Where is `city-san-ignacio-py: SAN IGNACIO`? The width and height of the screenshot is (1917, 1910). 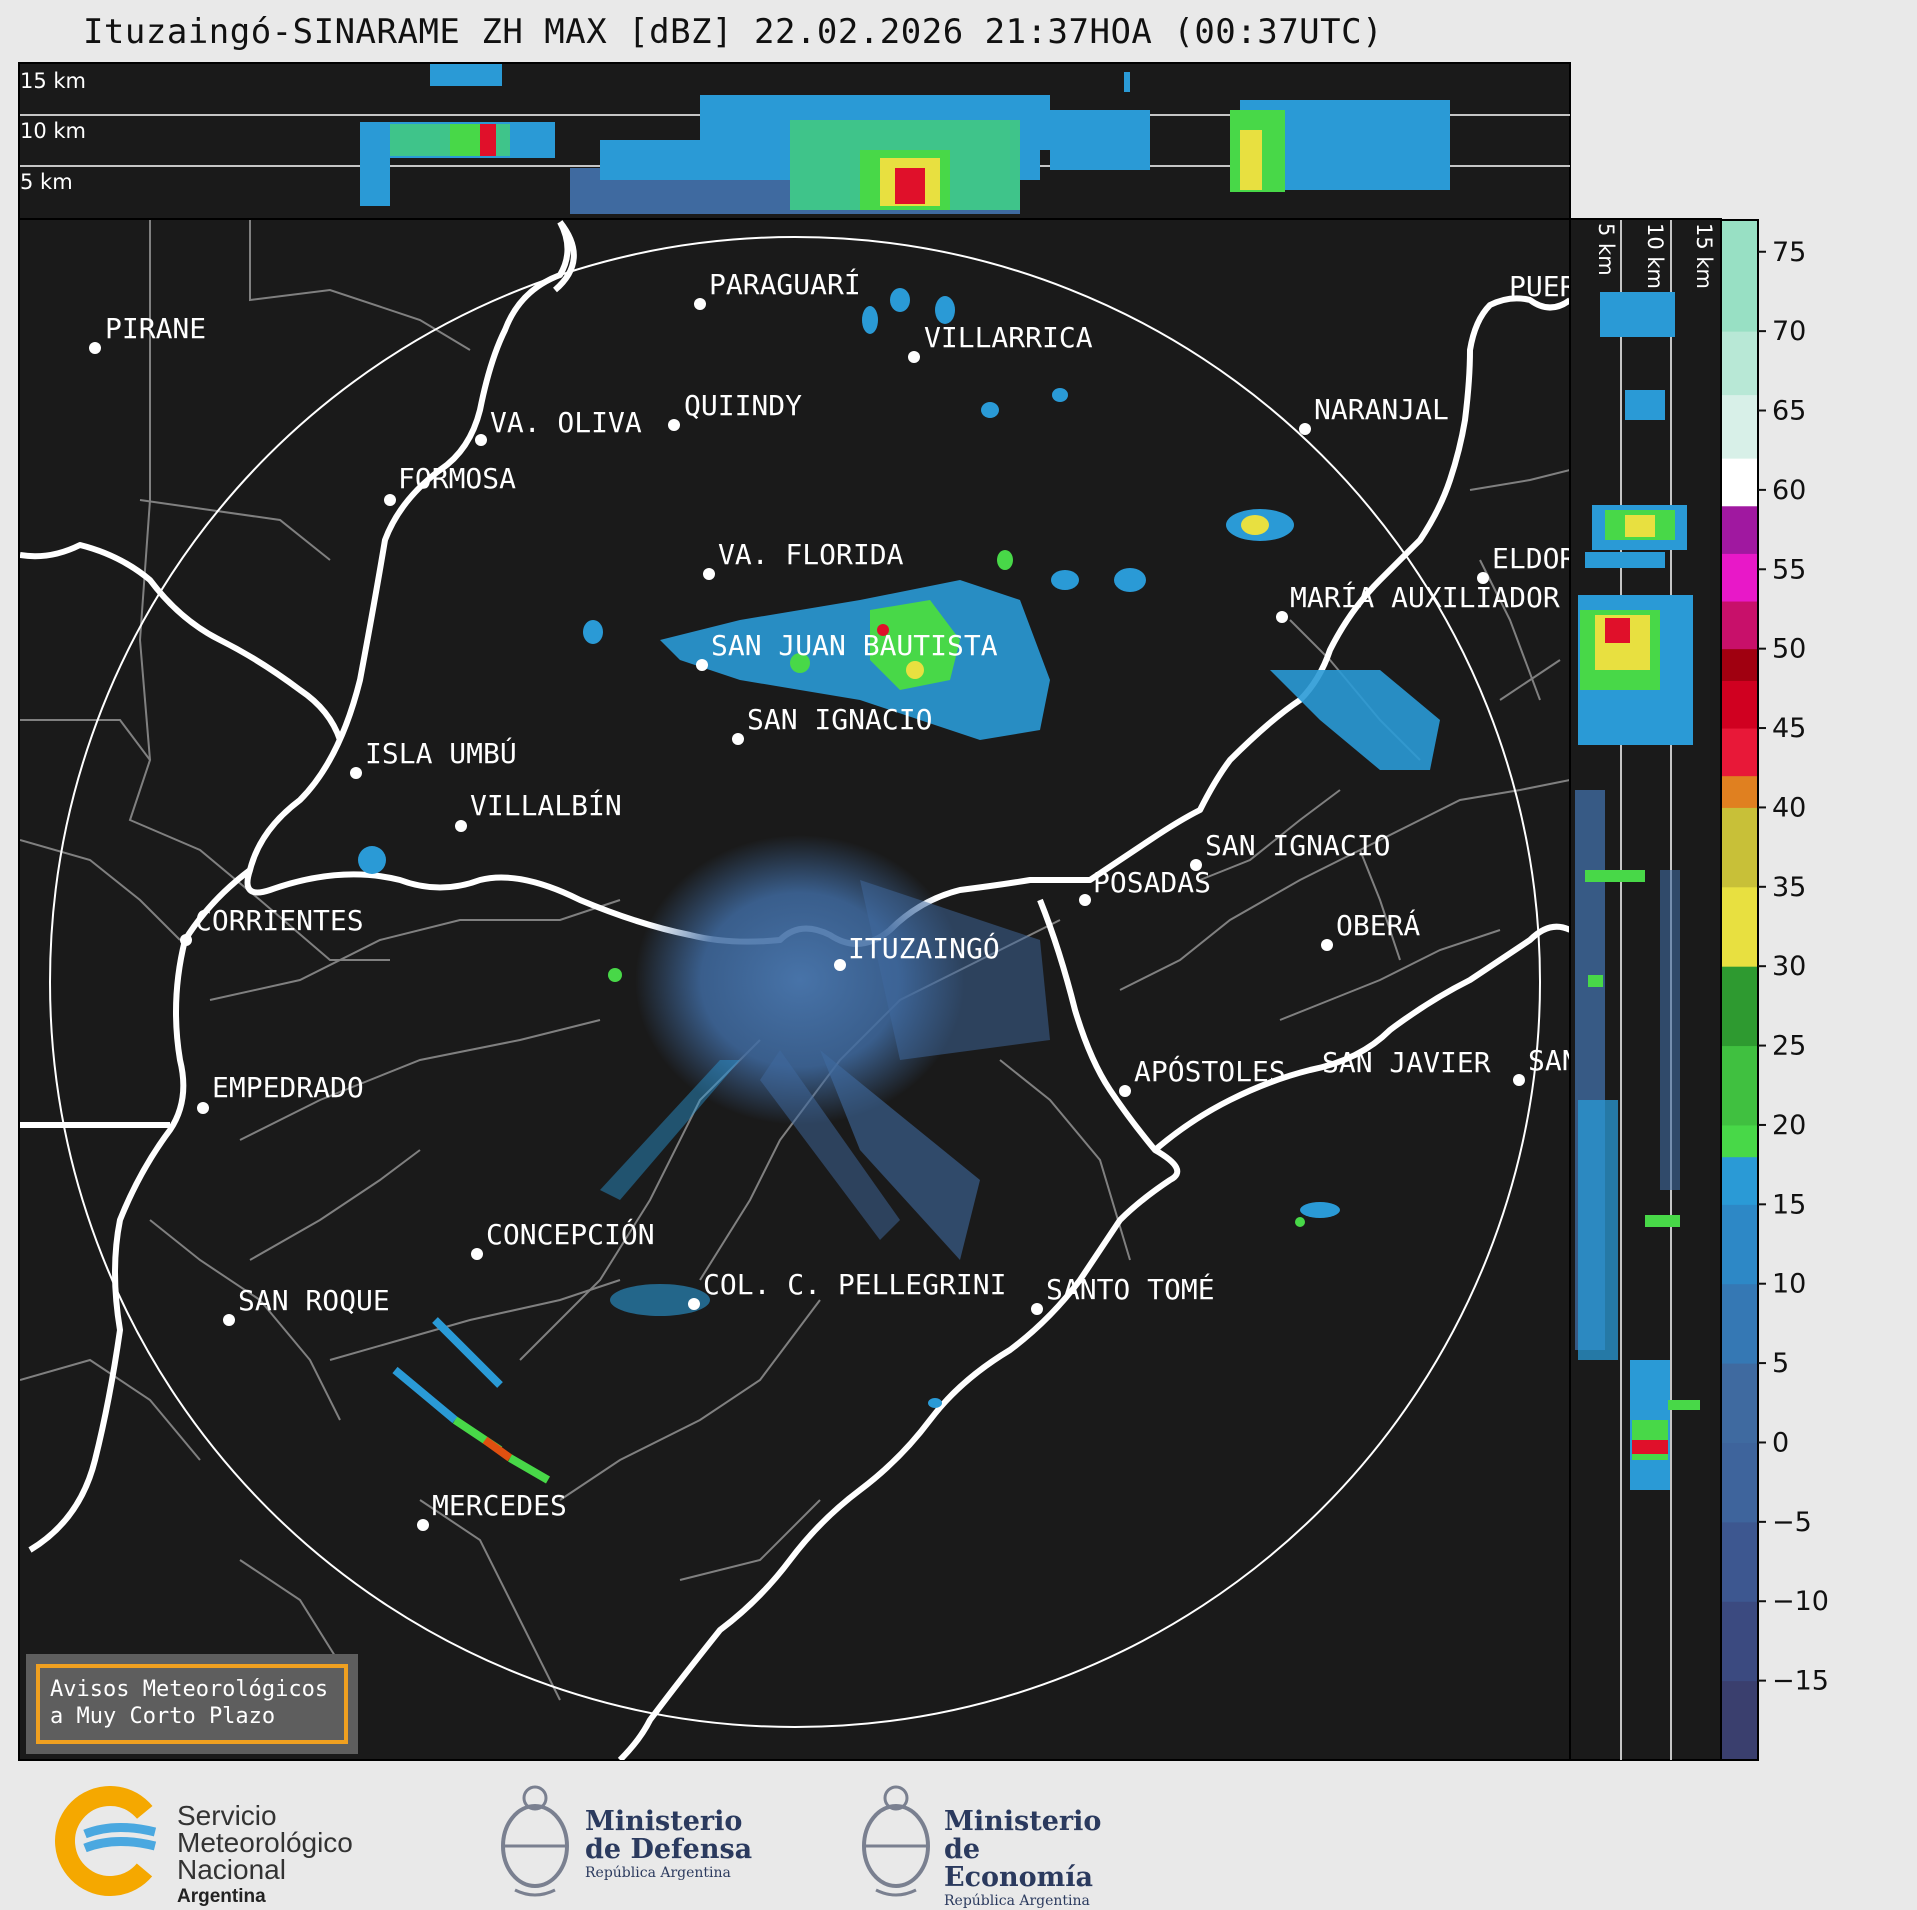 city-san-ignacio-py: SAN IGNACIO is located at coordinates (832, 724).